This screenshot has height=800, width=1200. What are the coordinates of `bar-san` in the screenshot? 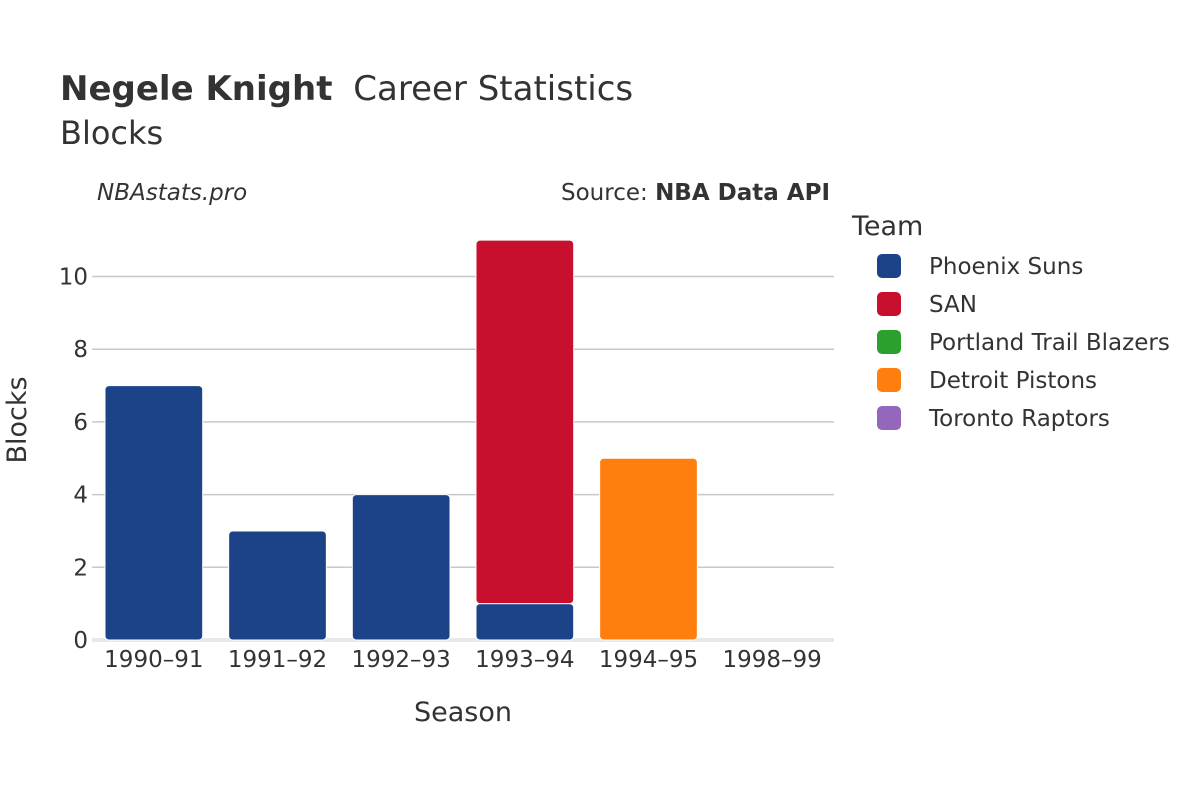 It's located at (525, 422).